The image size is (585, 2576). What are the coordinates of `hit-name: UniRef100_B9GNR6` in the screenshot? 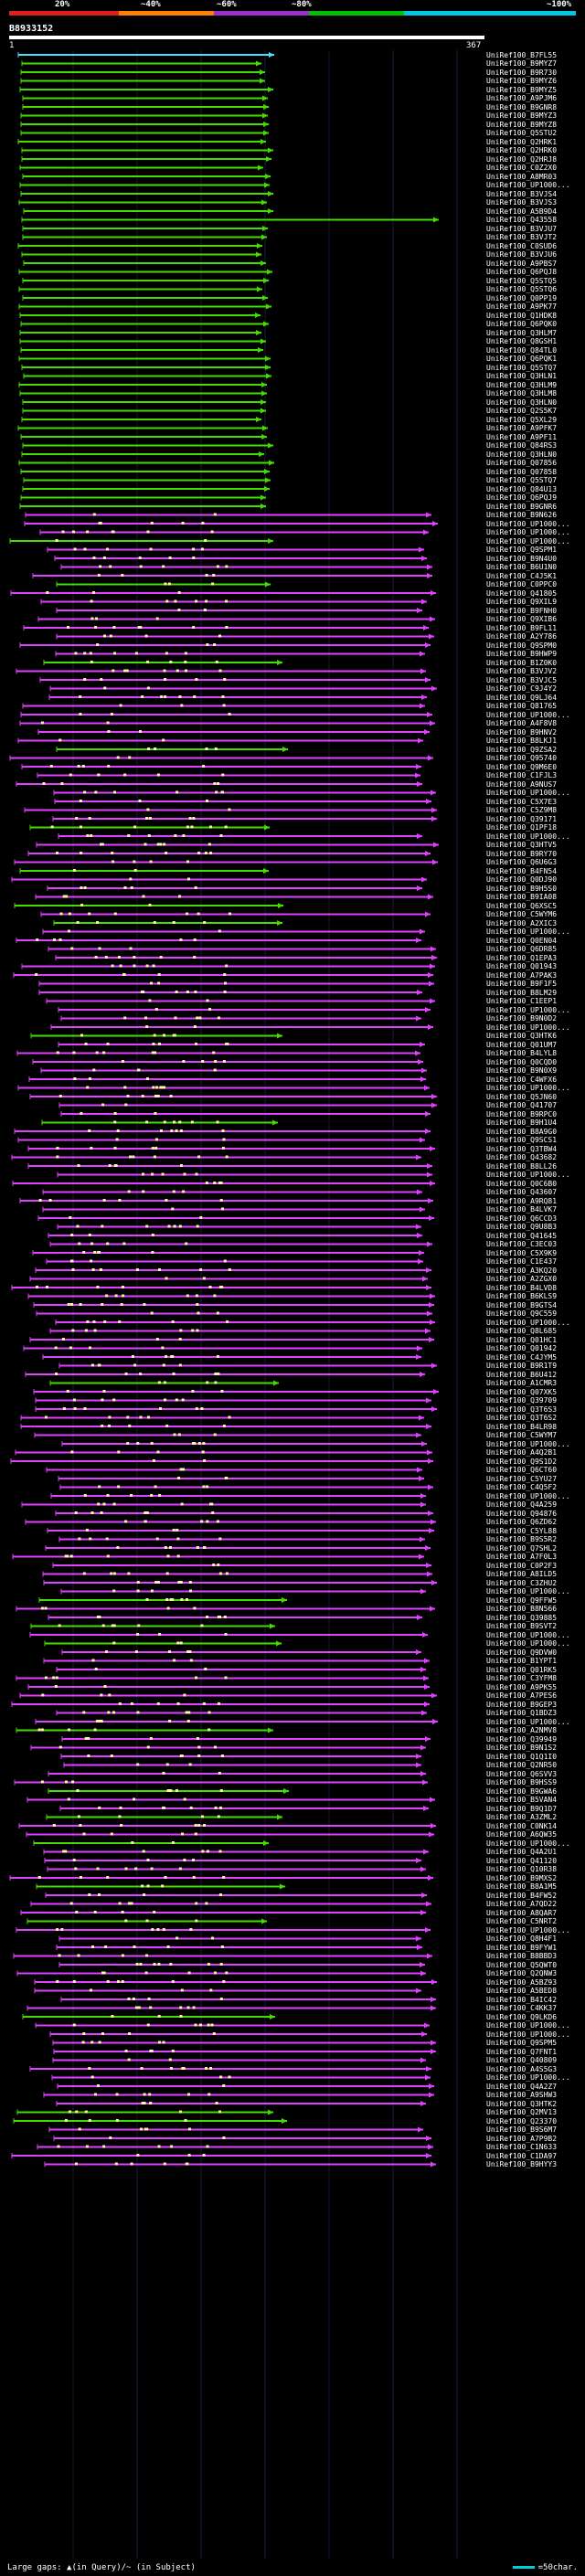 It's located at (522, 506).